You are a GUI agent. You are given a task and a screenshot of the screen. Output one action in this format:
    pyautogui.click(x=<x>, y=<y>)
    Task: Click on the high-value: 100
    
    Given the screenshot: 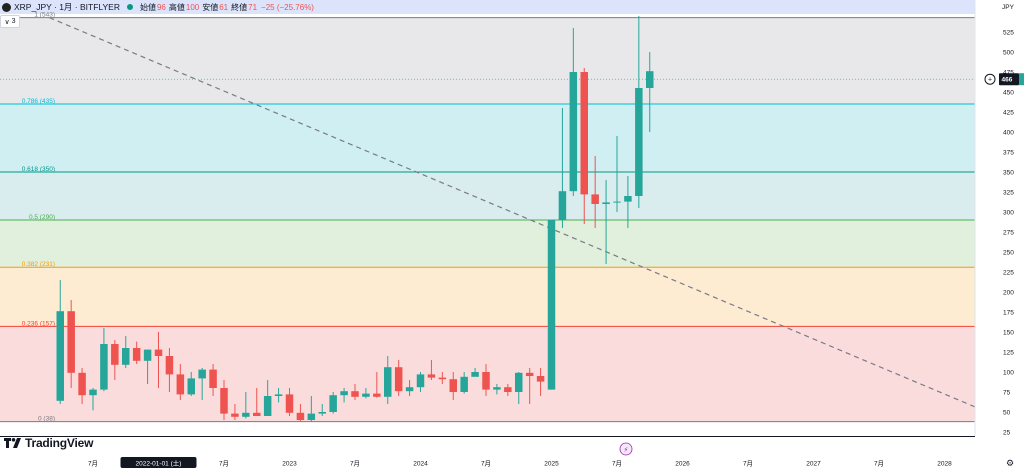 What is the action you would take?
    pyautogui.click(x=192, y=7)
    